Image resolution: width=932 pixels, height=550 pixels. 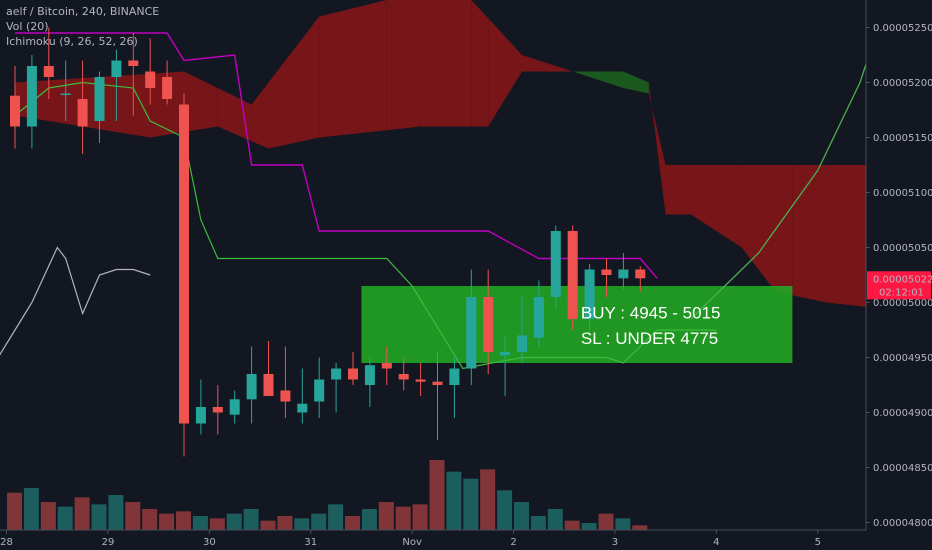 What do you see at coordinates (902, 358) in the screenshot?
I see `price-tick-label: 0.00004950` at bounding box center [902, 358].